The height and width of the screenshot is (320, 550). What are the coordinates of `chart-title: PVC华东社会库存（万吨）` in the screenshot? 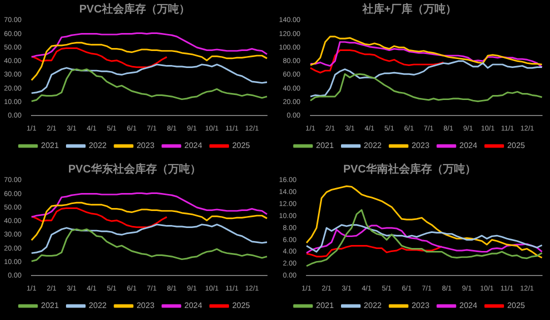 It's located at (134, 169).